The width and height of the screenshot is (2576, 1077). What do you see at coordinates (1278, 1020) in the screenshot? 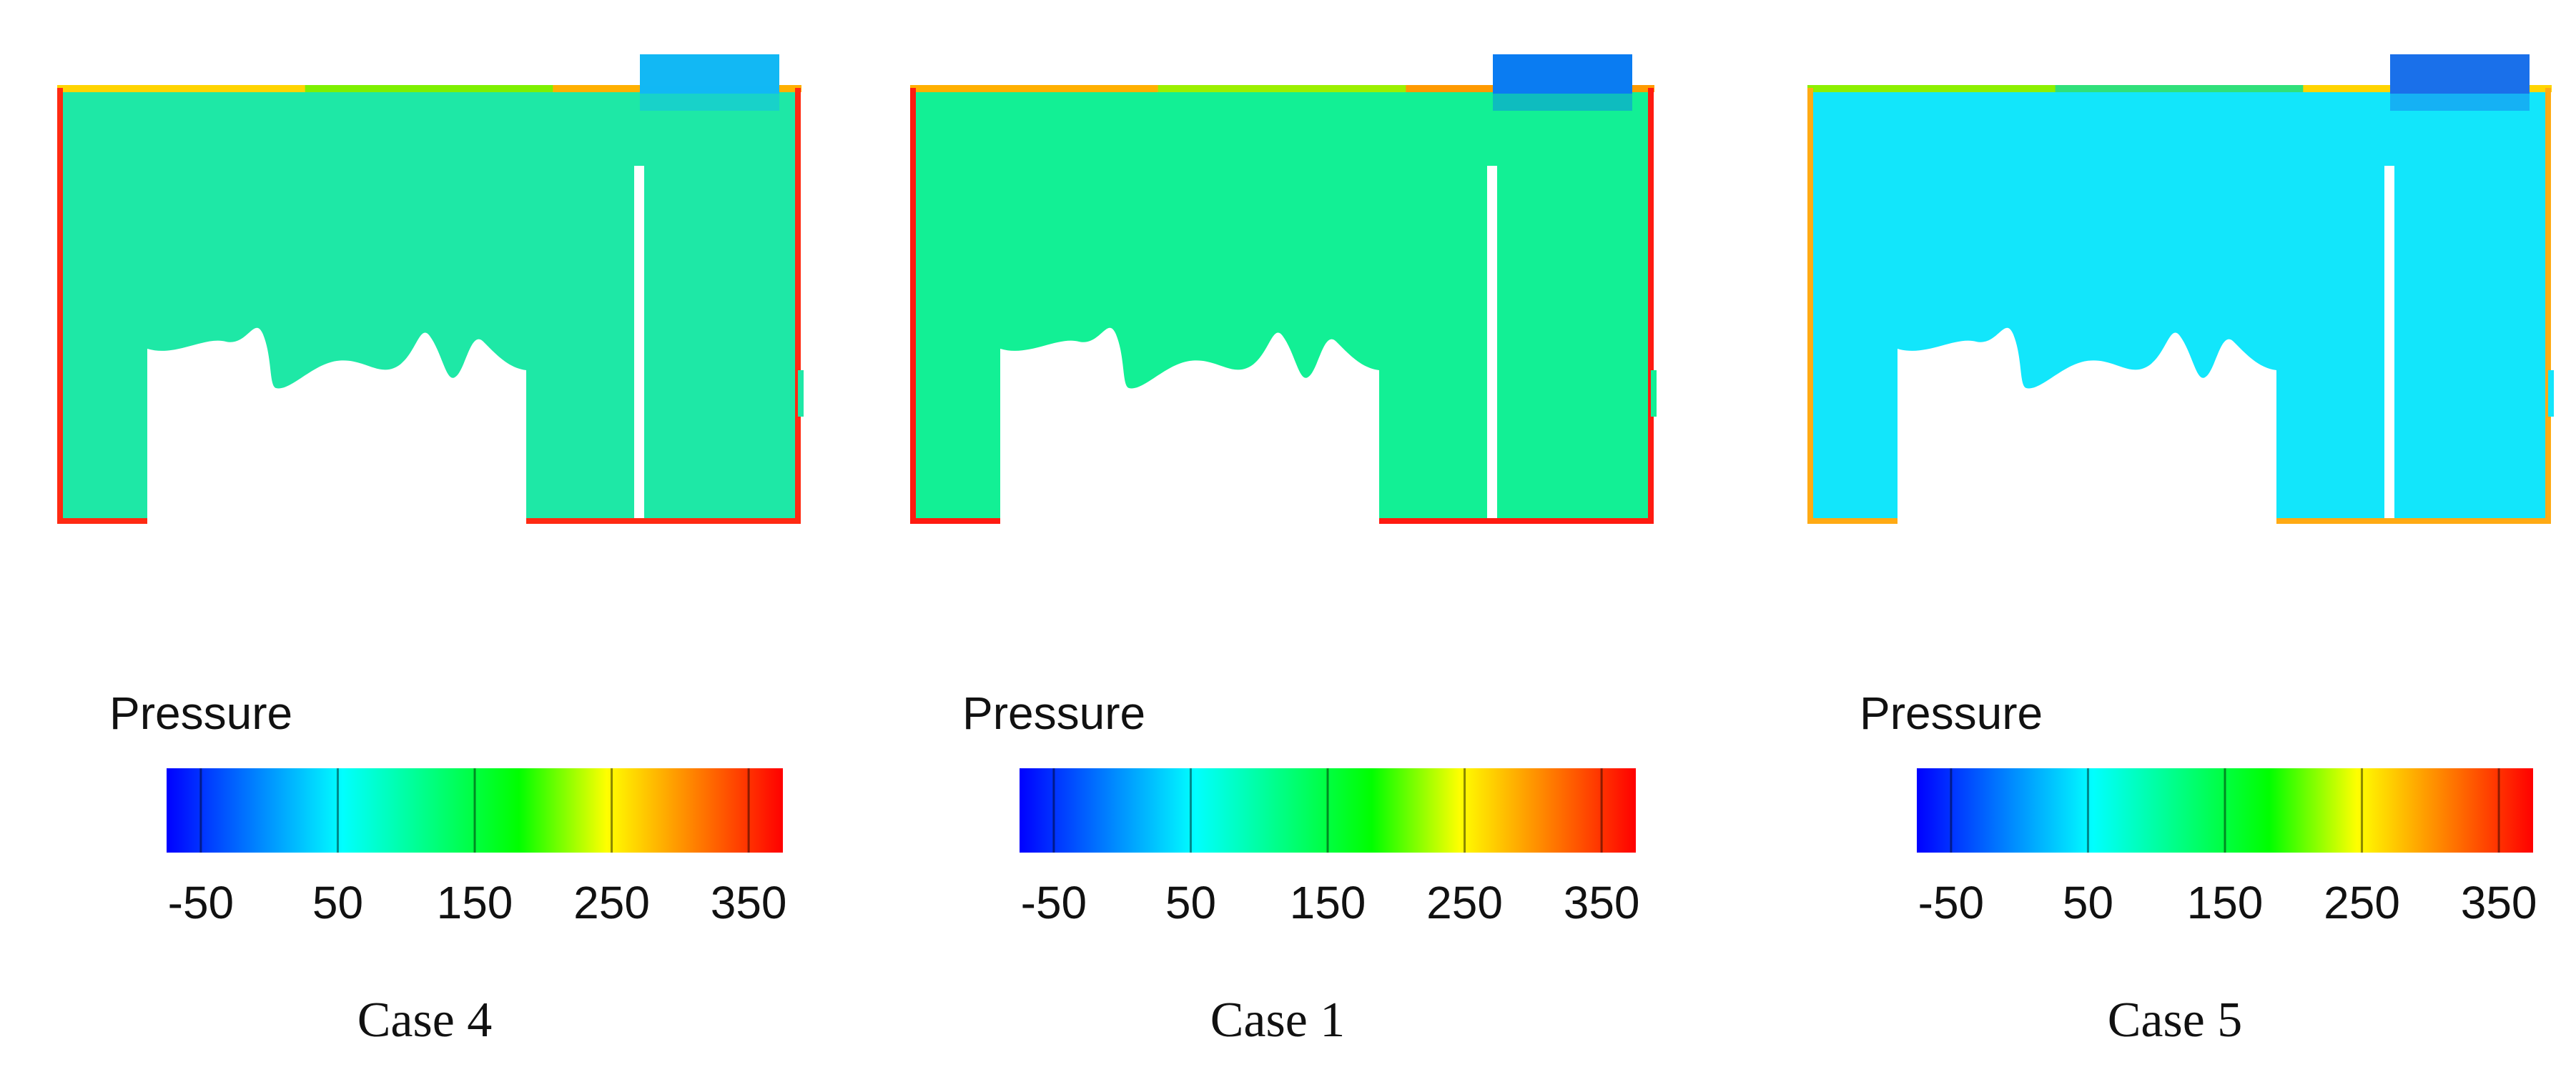
I see `panel-caption: Case 1` at bounding box center [1278, 1020].